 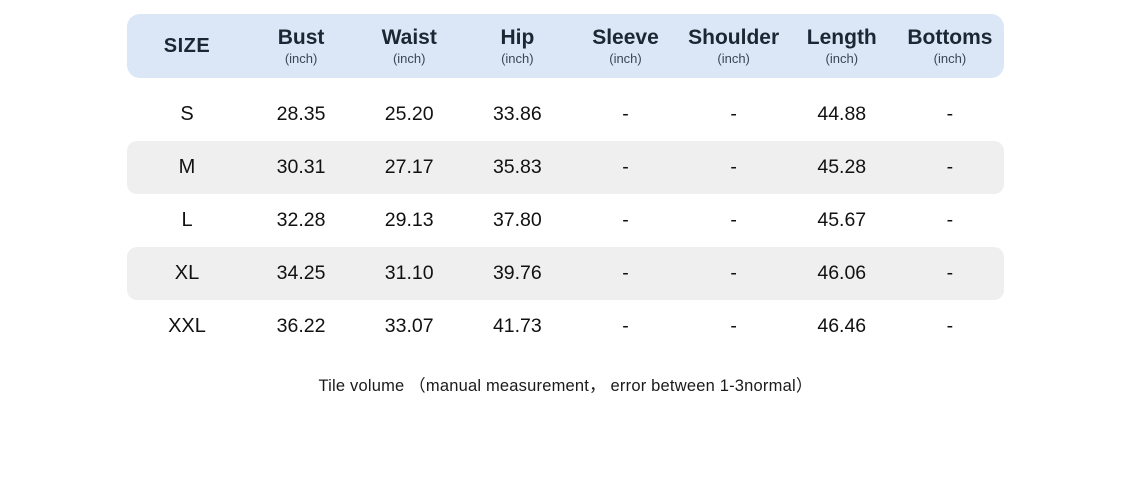 What do you see at coordinates (950, 37) in the screenshot?
I see `column-label: Bottoms` at bounding box center [950, 37].